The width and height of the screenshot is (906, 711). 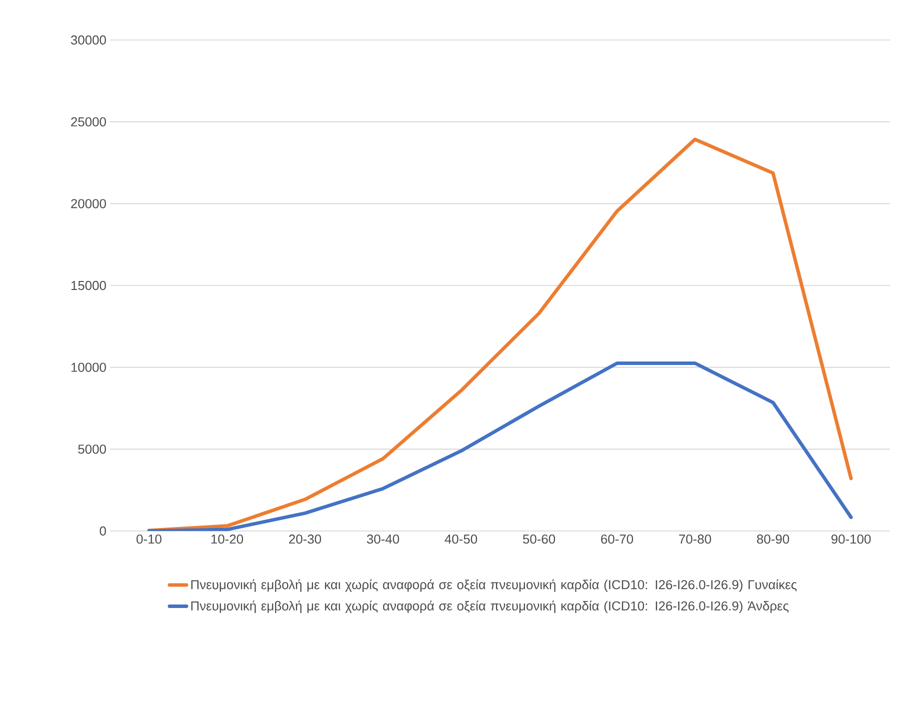 What do you see at coordinates (539, 539) in the screenshot?
I see `x-tick-label: 50-60` at bounding box center [539, 539].